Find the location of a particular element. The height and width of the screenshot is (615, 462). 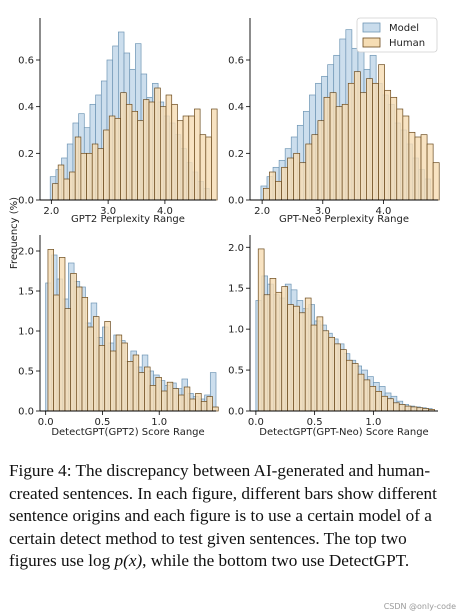

x-tick-label: 3.0 is located at coordinates (323, 211).